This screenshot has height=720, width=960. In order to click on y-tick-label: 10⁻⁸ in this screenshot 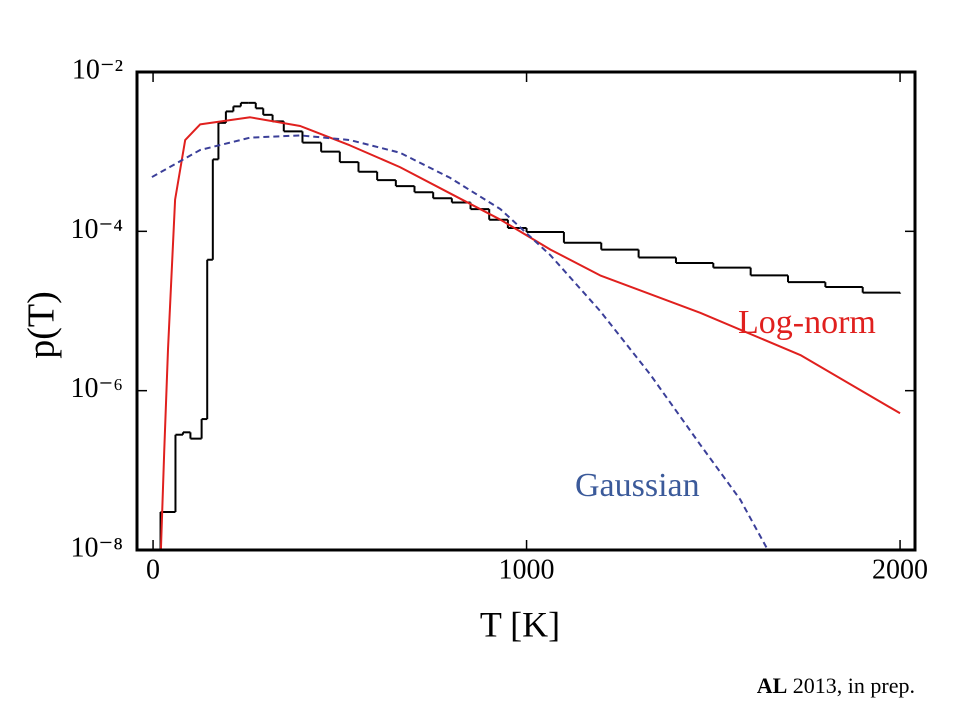, I will do `click(96, 547)`.